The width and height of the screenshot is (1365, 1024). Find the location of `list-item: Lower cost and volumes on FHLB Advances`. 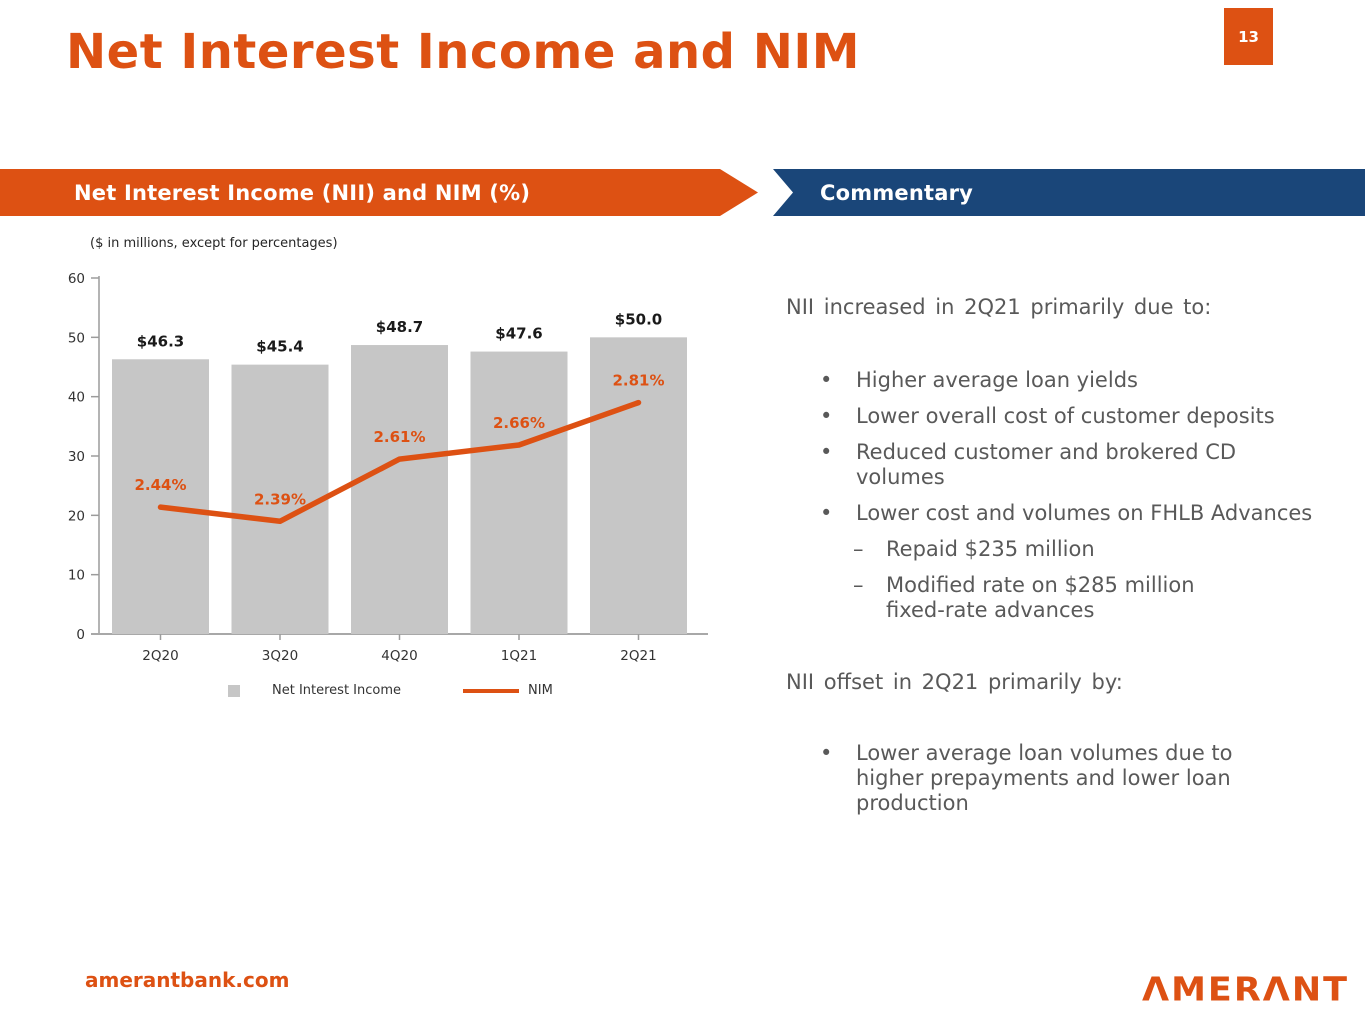

list-item: Lower cost and volumes on FHLB Advances is located at coordinates (1049, 513).